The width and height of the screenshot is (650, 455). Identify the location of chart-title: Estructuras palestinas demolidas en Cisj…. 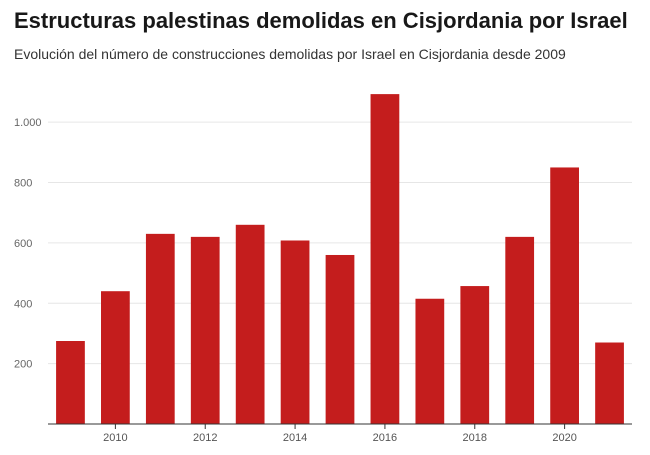
(321, 20).